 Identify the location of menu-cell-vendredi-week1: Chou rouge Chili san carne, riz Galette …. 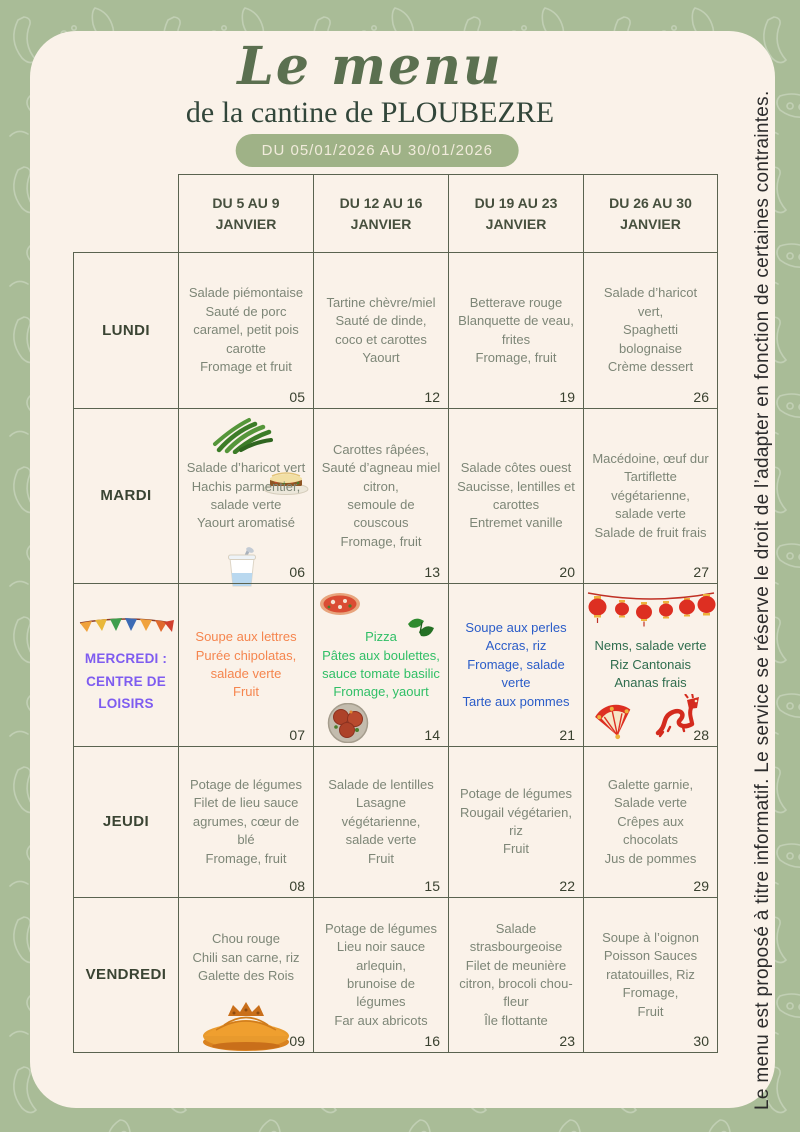
(245, 975).